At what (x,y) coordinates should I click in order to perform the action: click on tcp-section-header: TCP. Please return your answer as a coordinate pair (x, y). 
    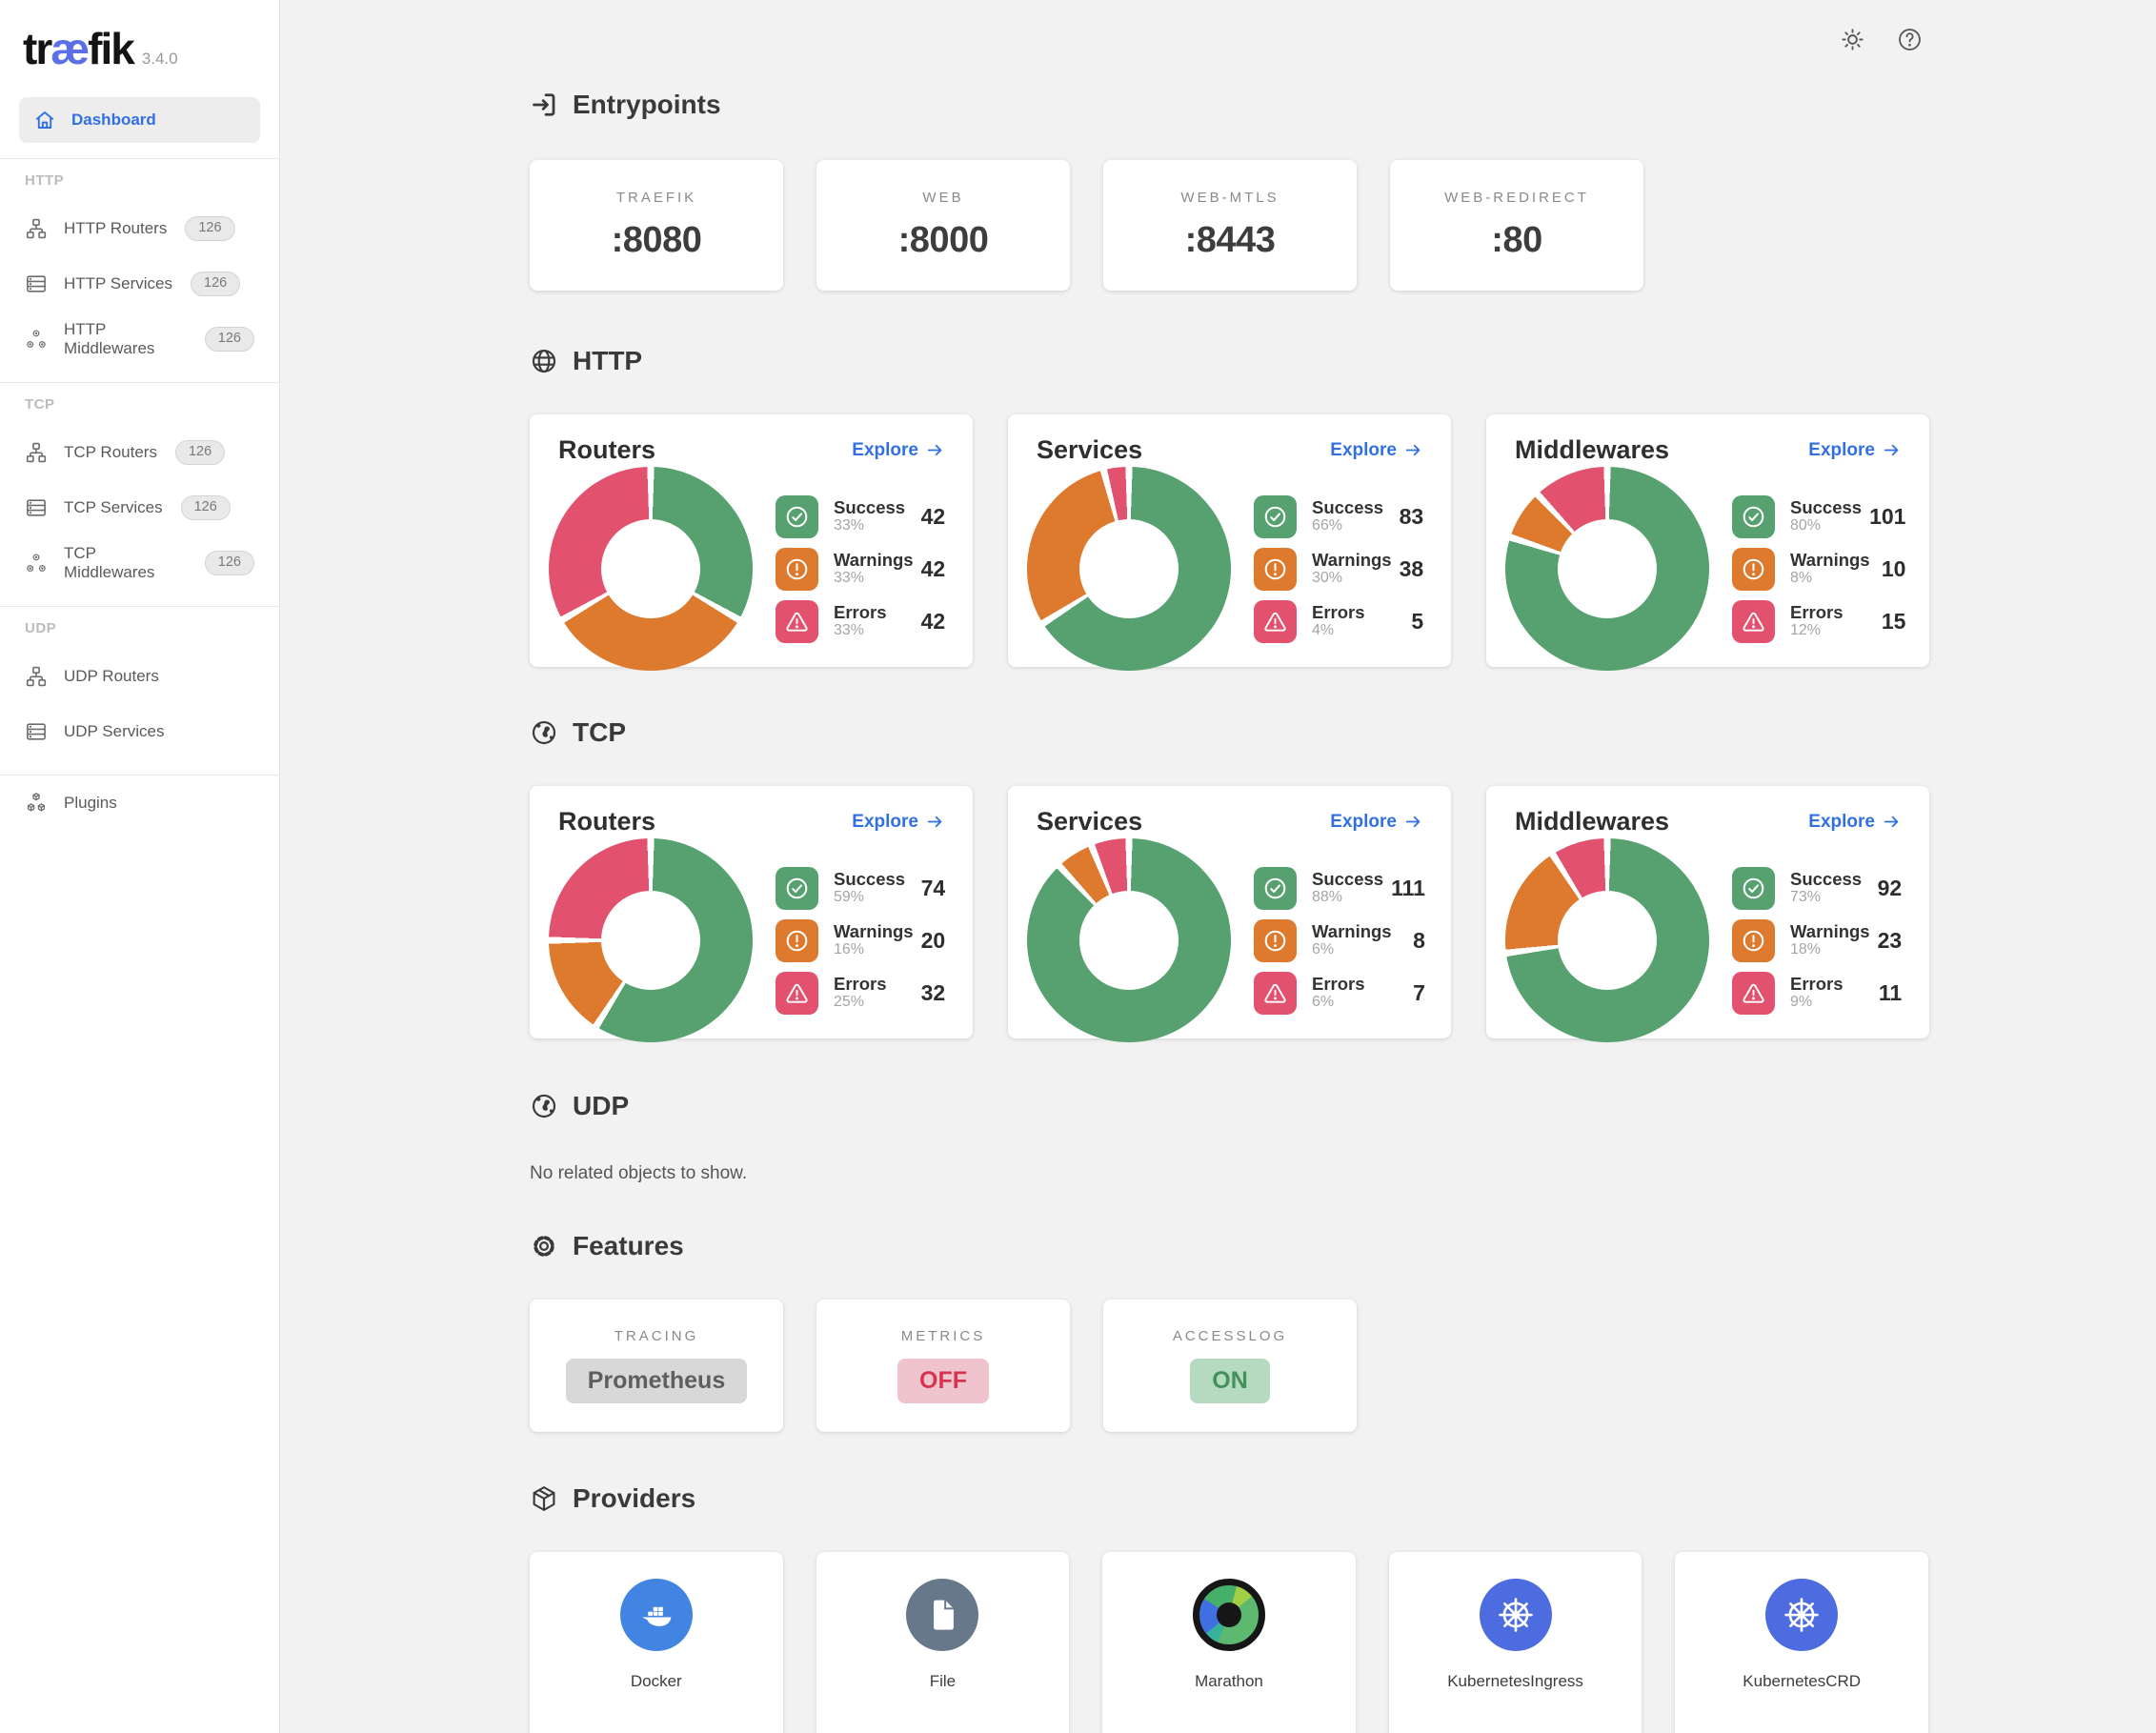
    Looking at the image, I should click on (1229, 732).